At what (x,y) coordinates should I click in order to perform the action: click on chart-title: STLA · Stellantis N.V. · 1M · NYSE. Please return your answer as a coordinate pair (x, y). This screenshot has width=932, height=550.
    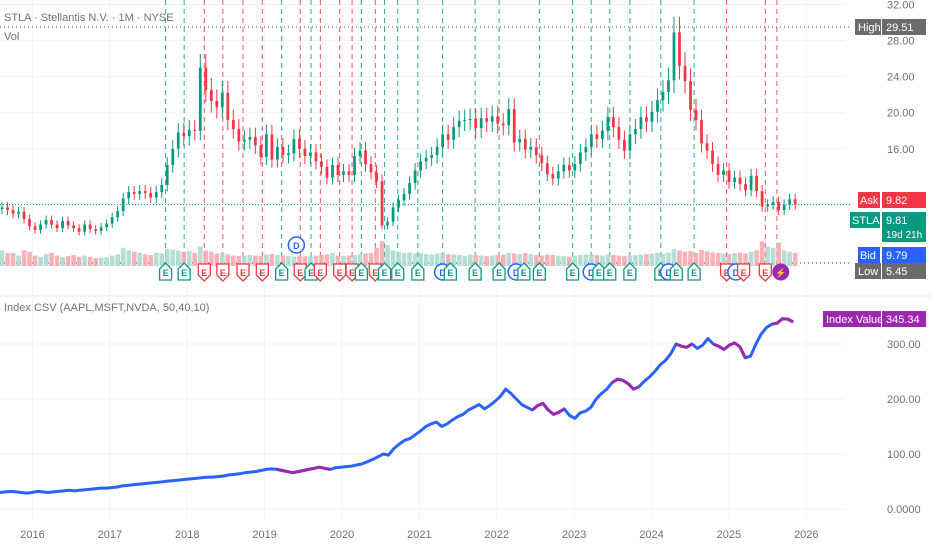
    Looking at the image, I should click on (89, 18).